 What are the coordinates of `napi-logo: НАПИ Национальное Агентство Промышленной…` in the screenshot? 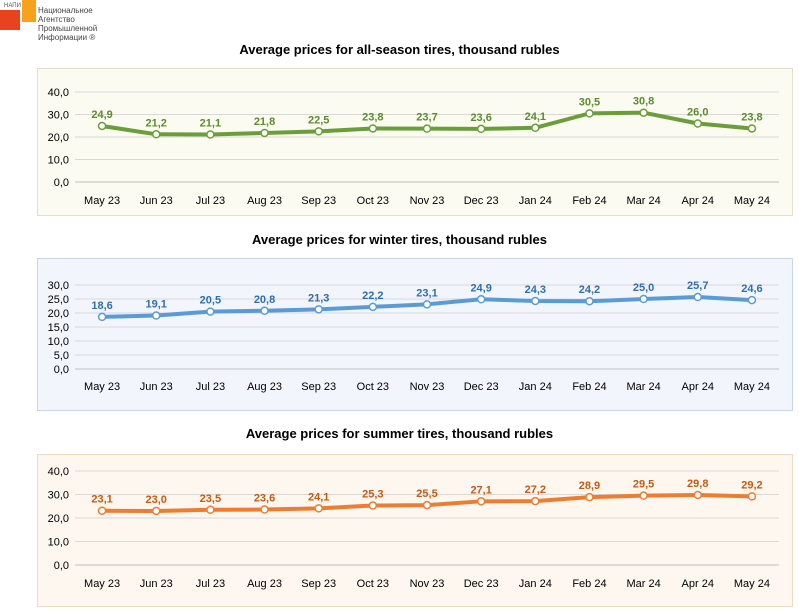 It's located at (60, 26).